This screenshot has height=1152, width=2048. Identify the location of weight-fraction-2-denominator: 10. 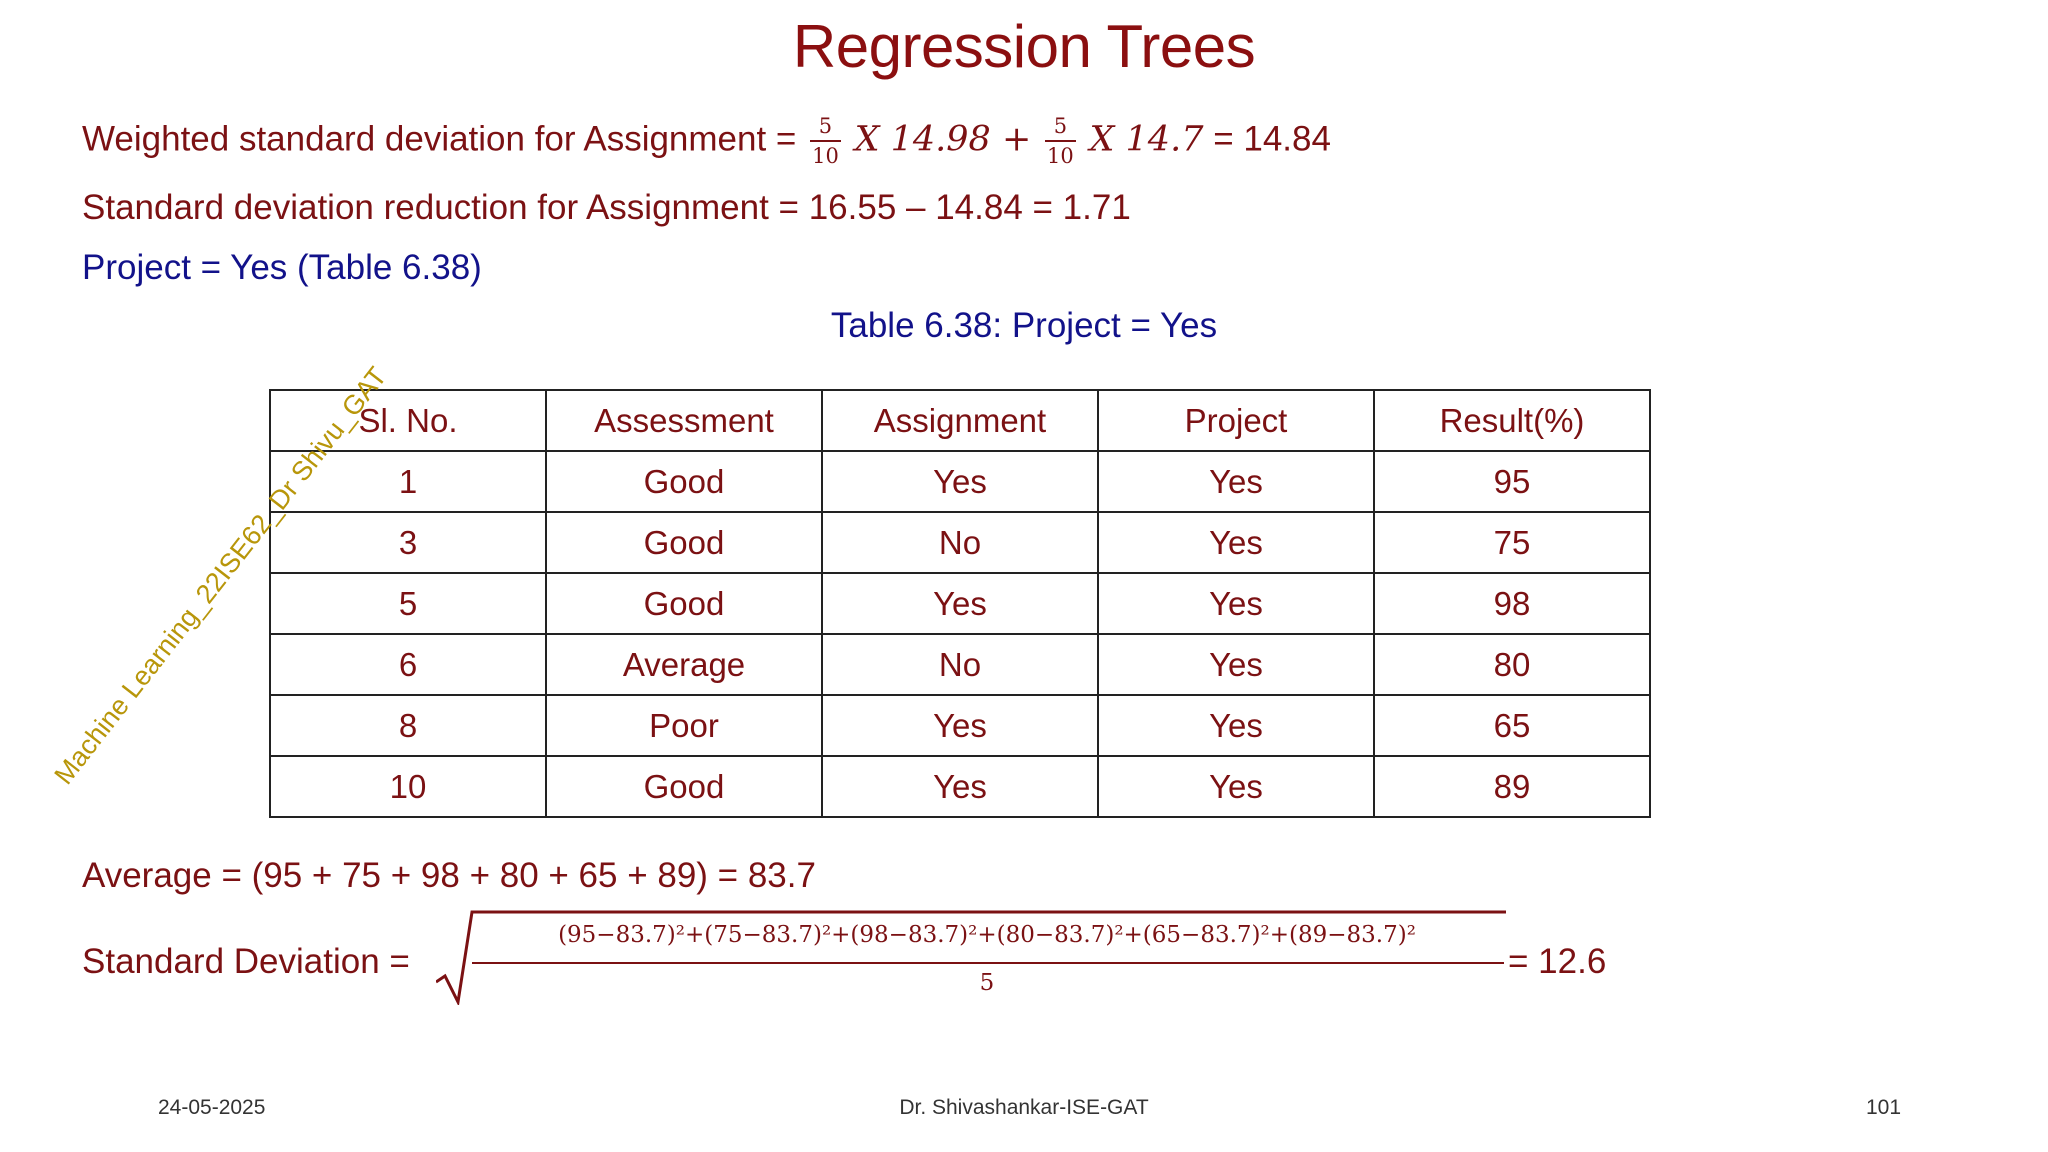
(1060, 156).